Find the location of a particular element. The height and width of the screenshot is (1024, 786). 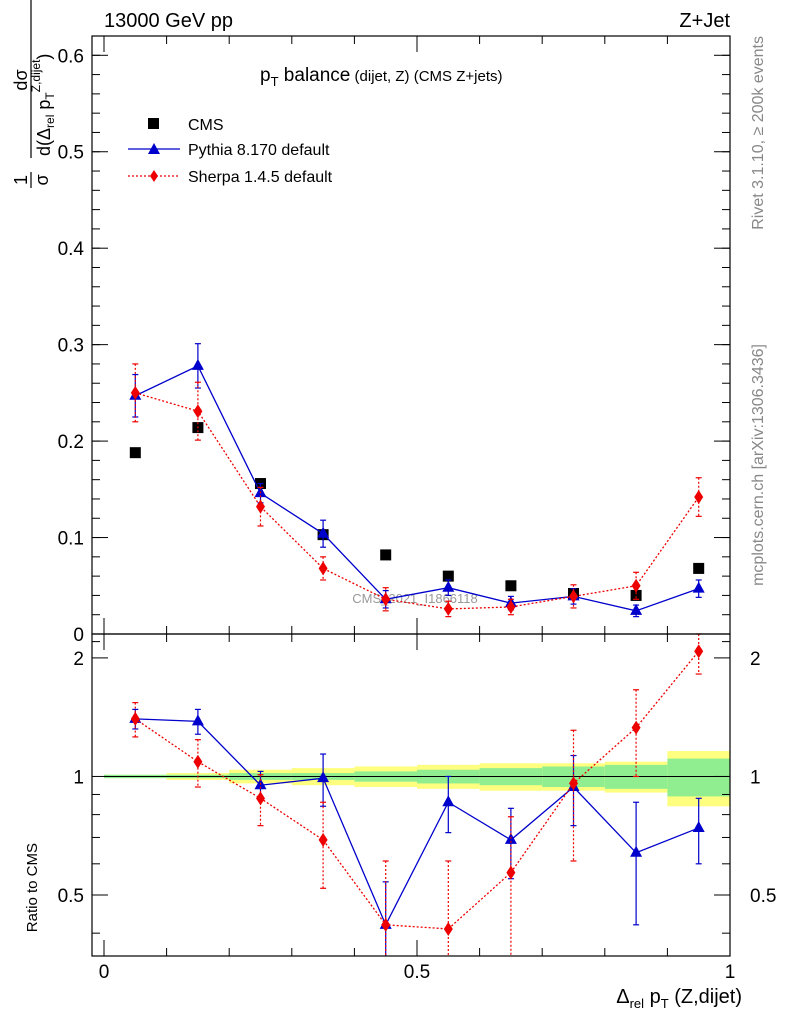

ylabel-frac-num: 1 is located at coordinates (21, 180).